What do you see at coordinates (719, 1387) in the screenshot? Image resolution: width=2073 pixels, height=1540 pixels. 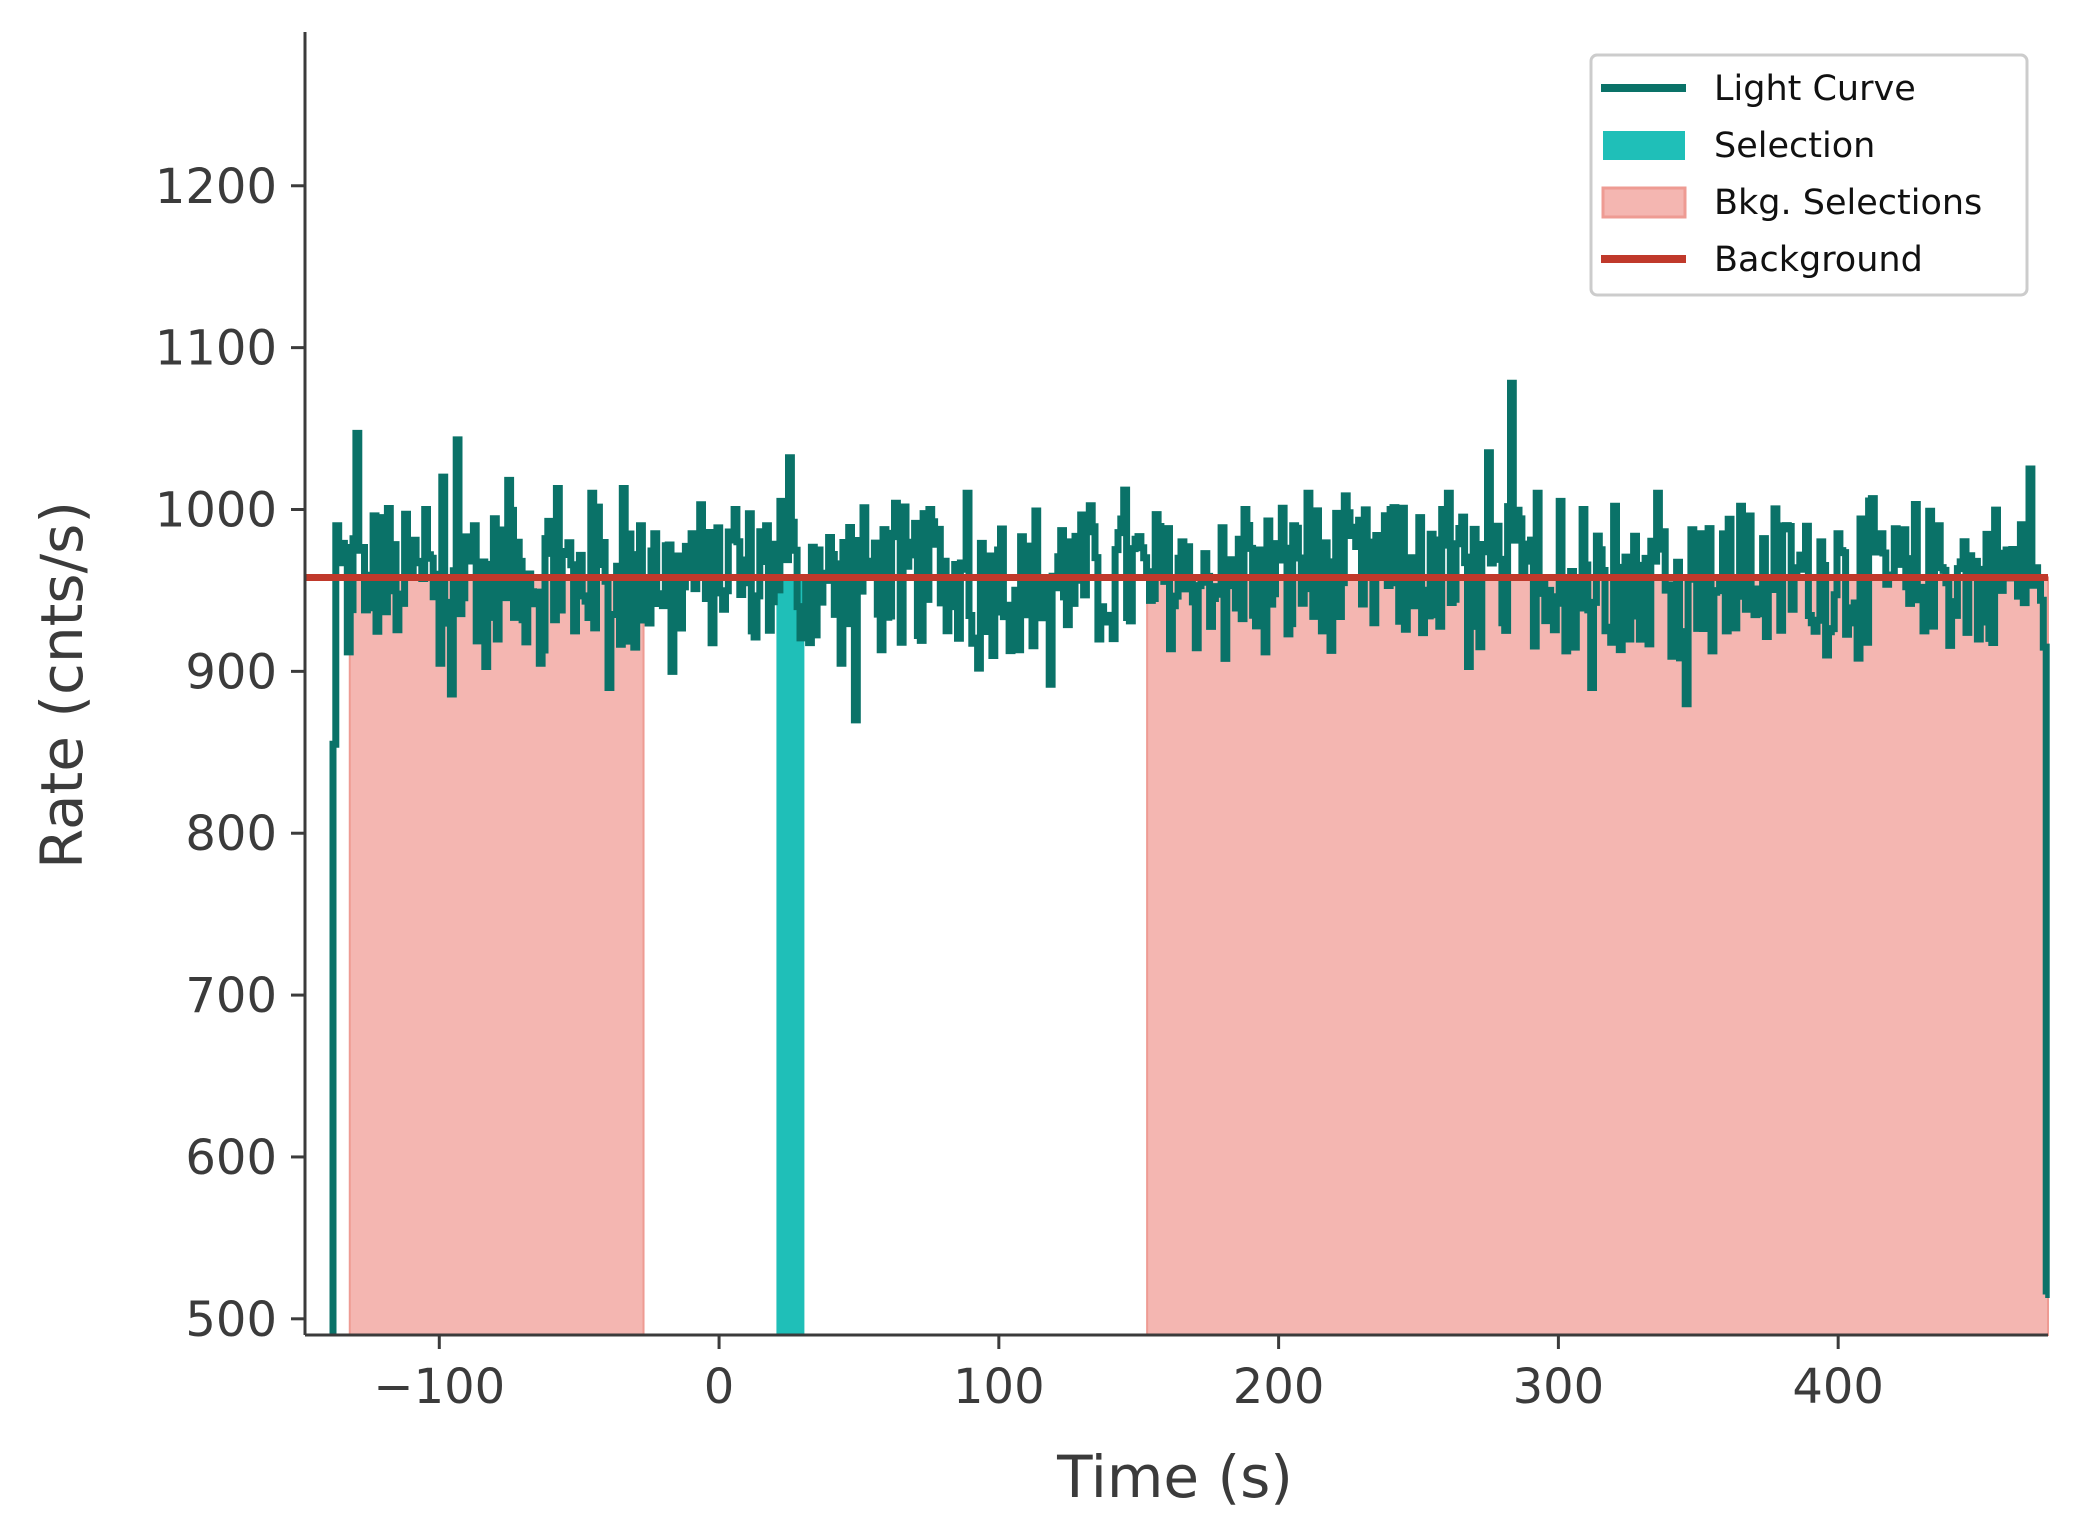 I see `x-tick-label: 0` at bounding box center [719, 1387].